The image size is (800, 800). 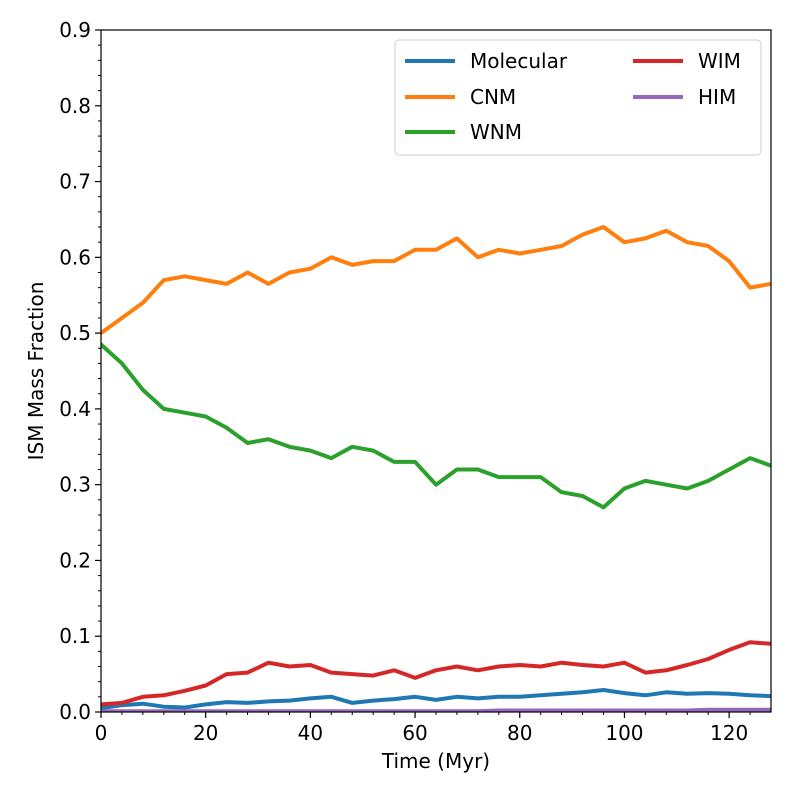 I want to click on y-tick-label: 0.7, so click(x=75, y=182).